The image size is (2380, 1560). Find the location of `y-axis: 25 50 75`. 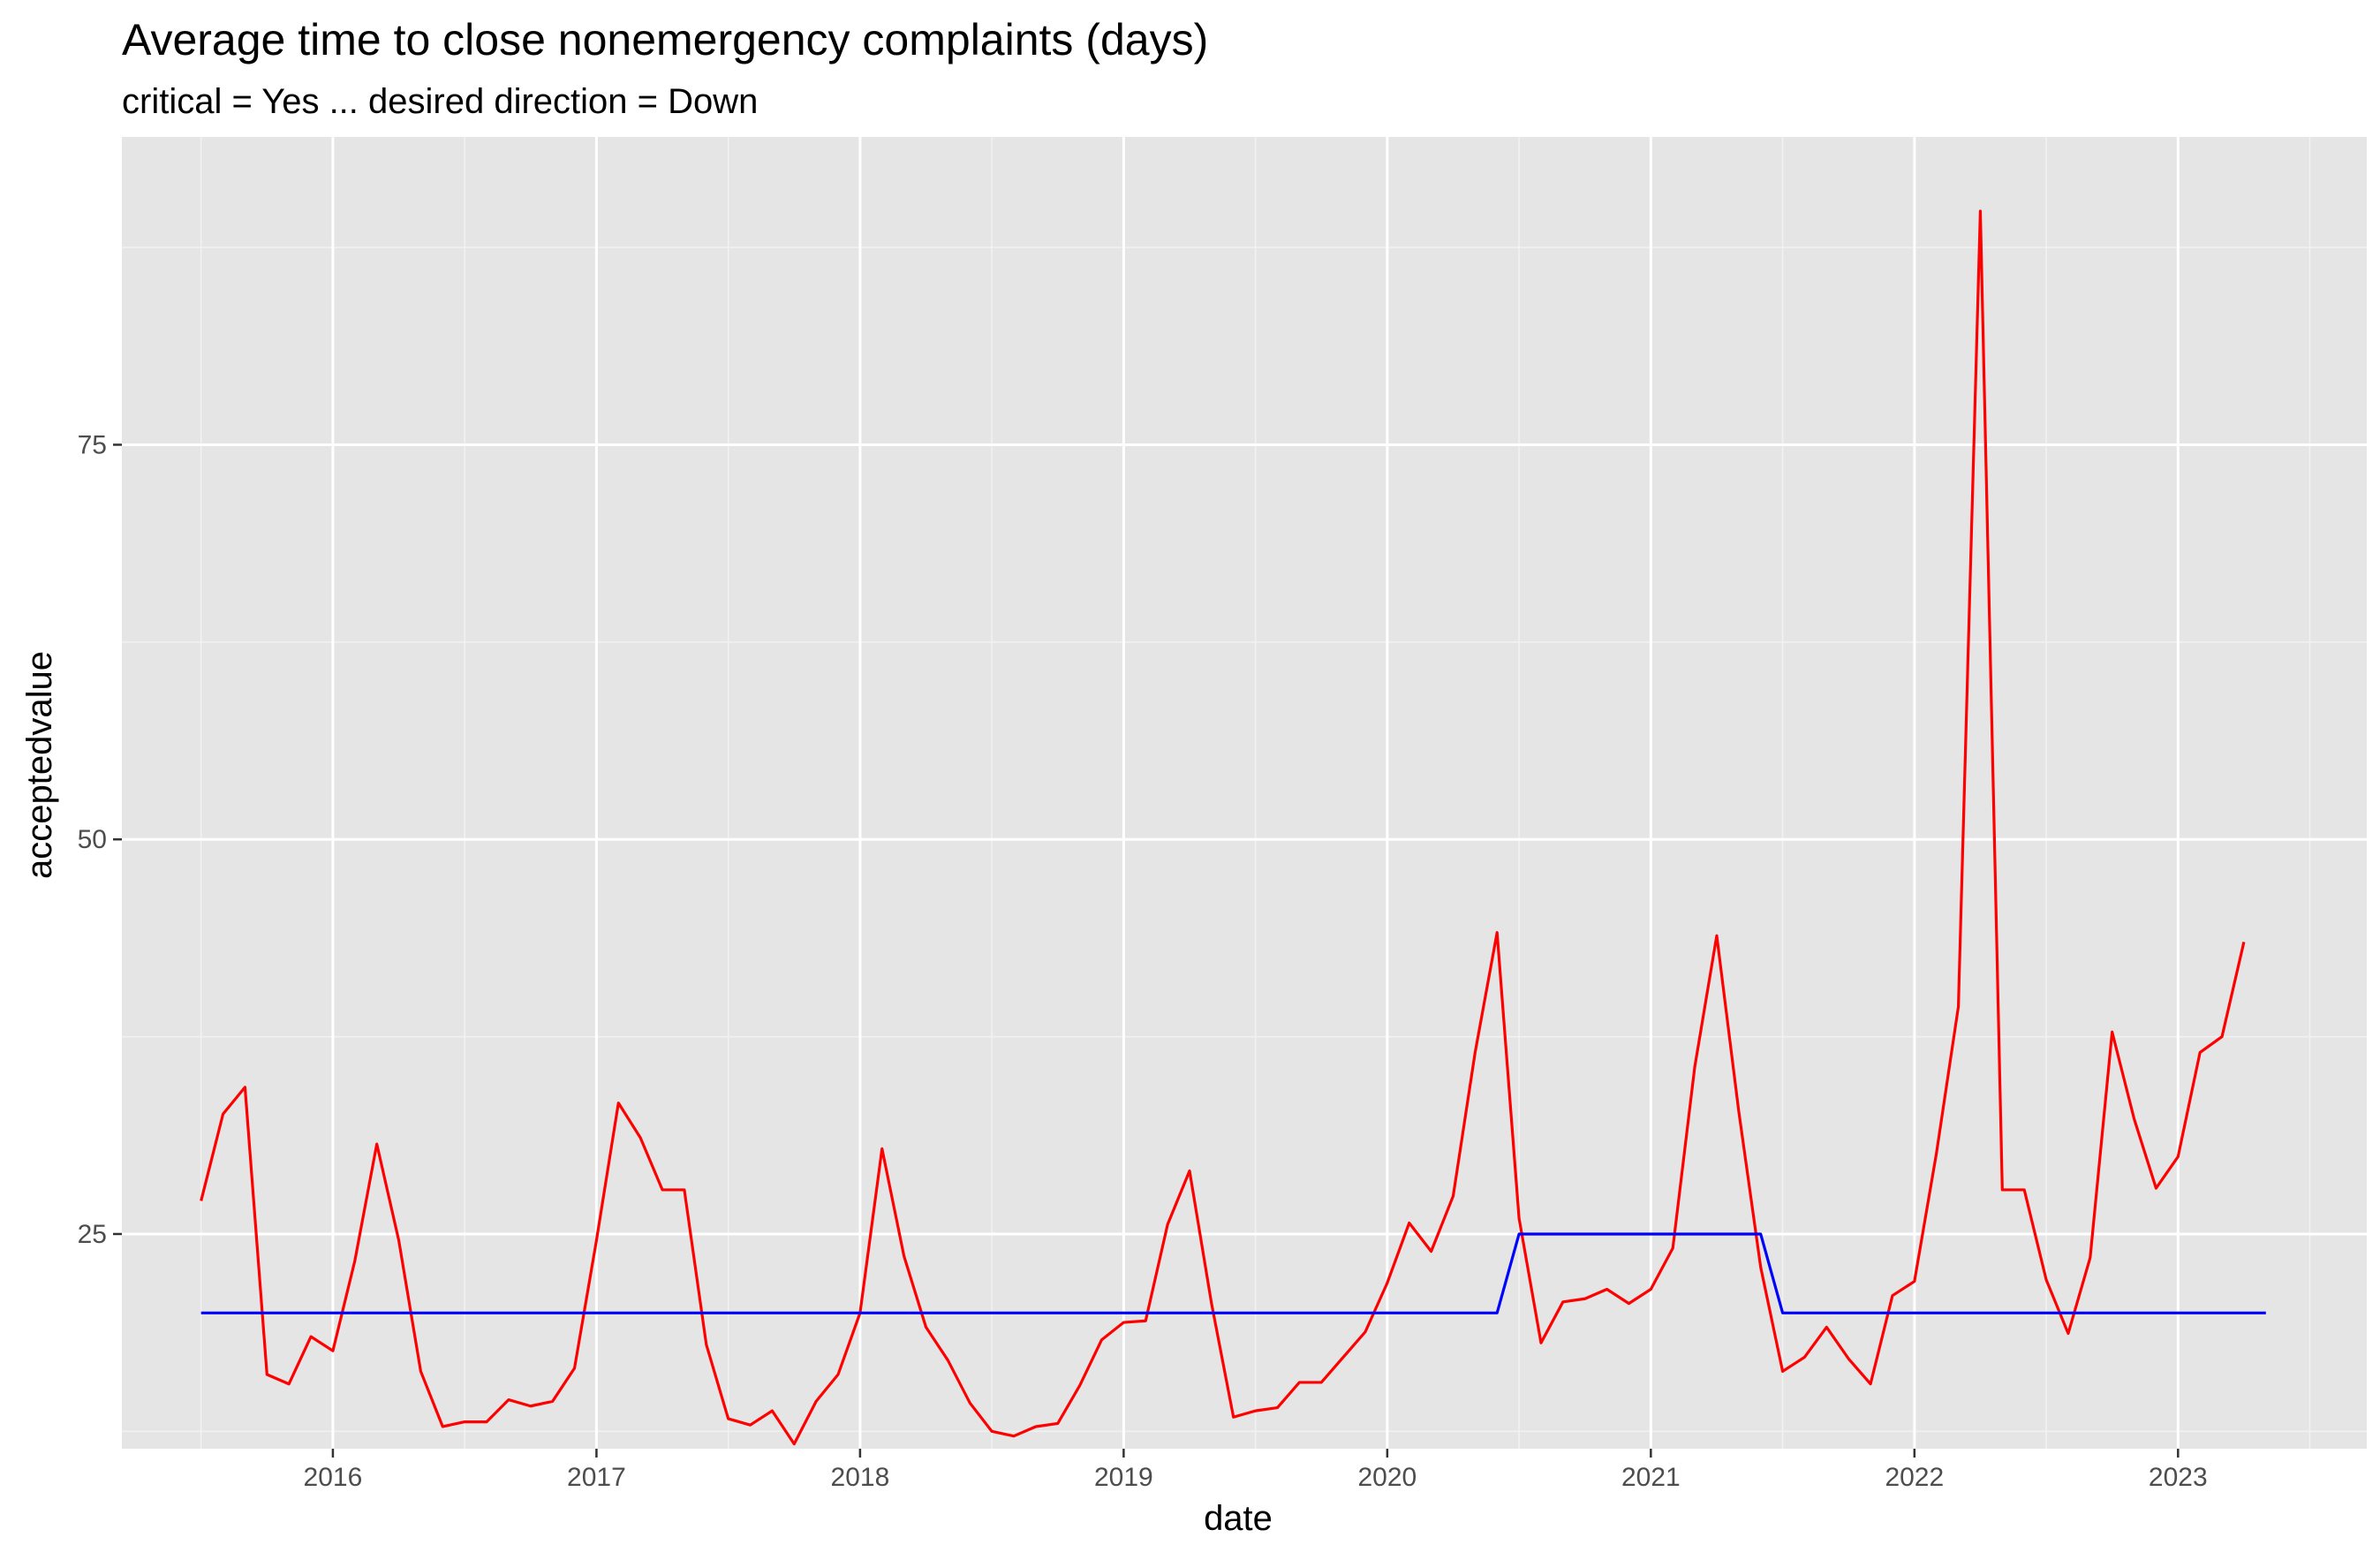

y-axis: 25 50 75 is located at coordinates (100, 839).